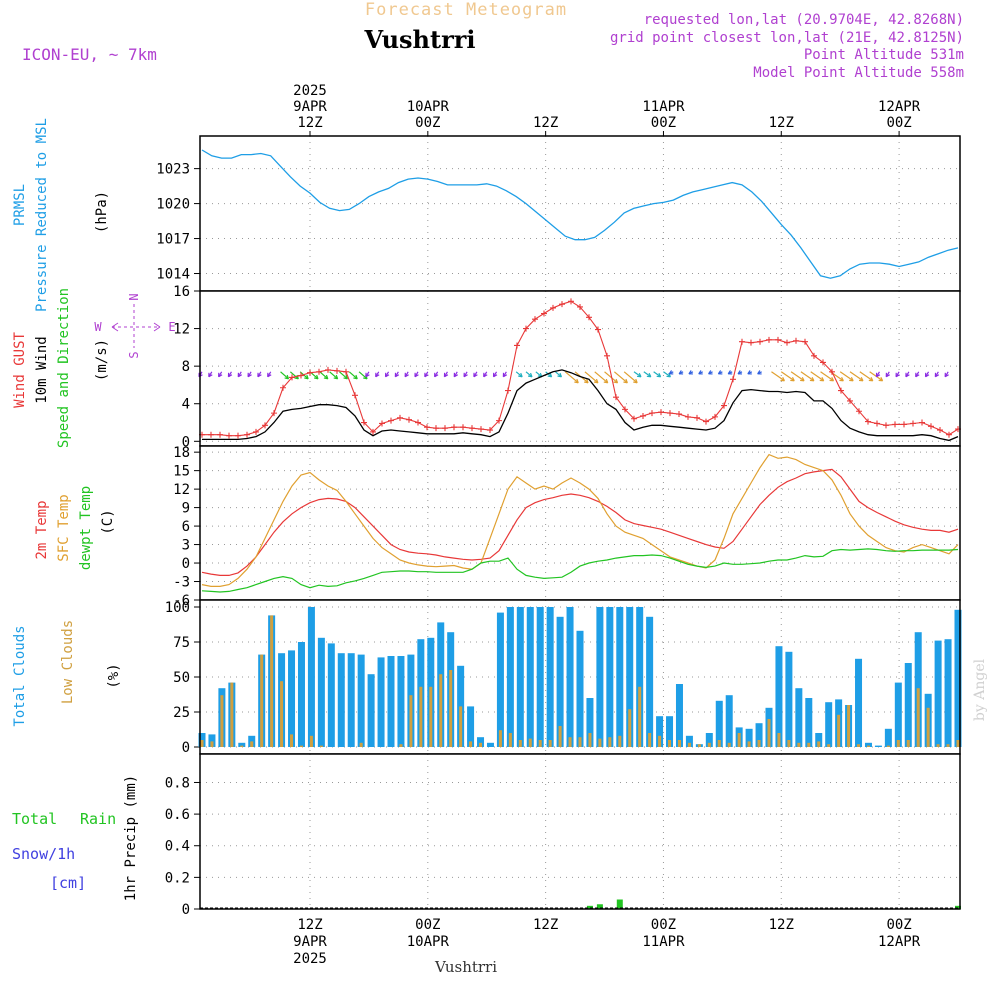 The height and width of the screenshot is (1000, 1000). I want to click on wind-unit-label: (m/s), so click(102, 360).